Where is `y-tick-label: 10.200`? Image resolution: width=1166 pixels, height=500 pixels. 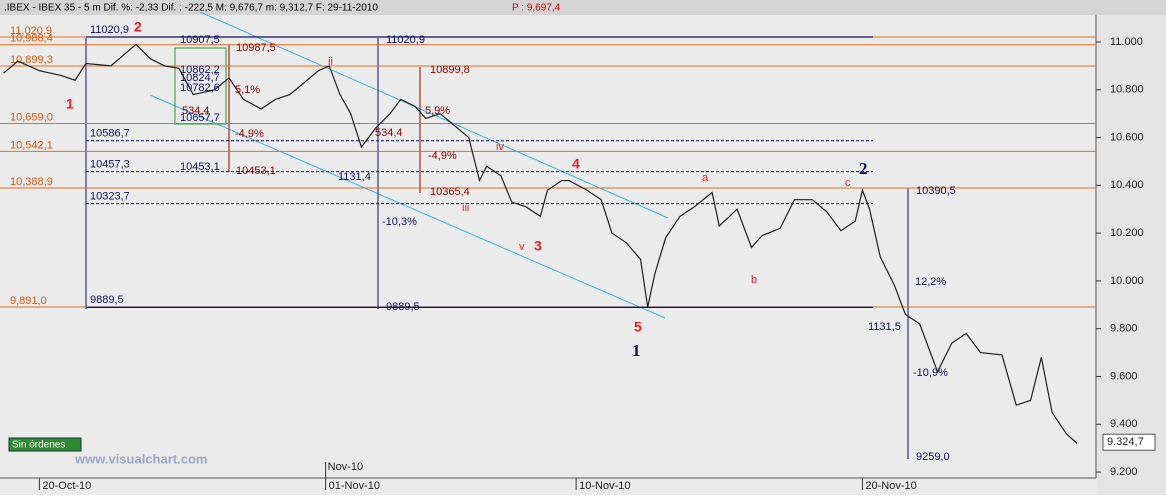
y-tick-label: 10.200 is located at coordinates (1127, 233).